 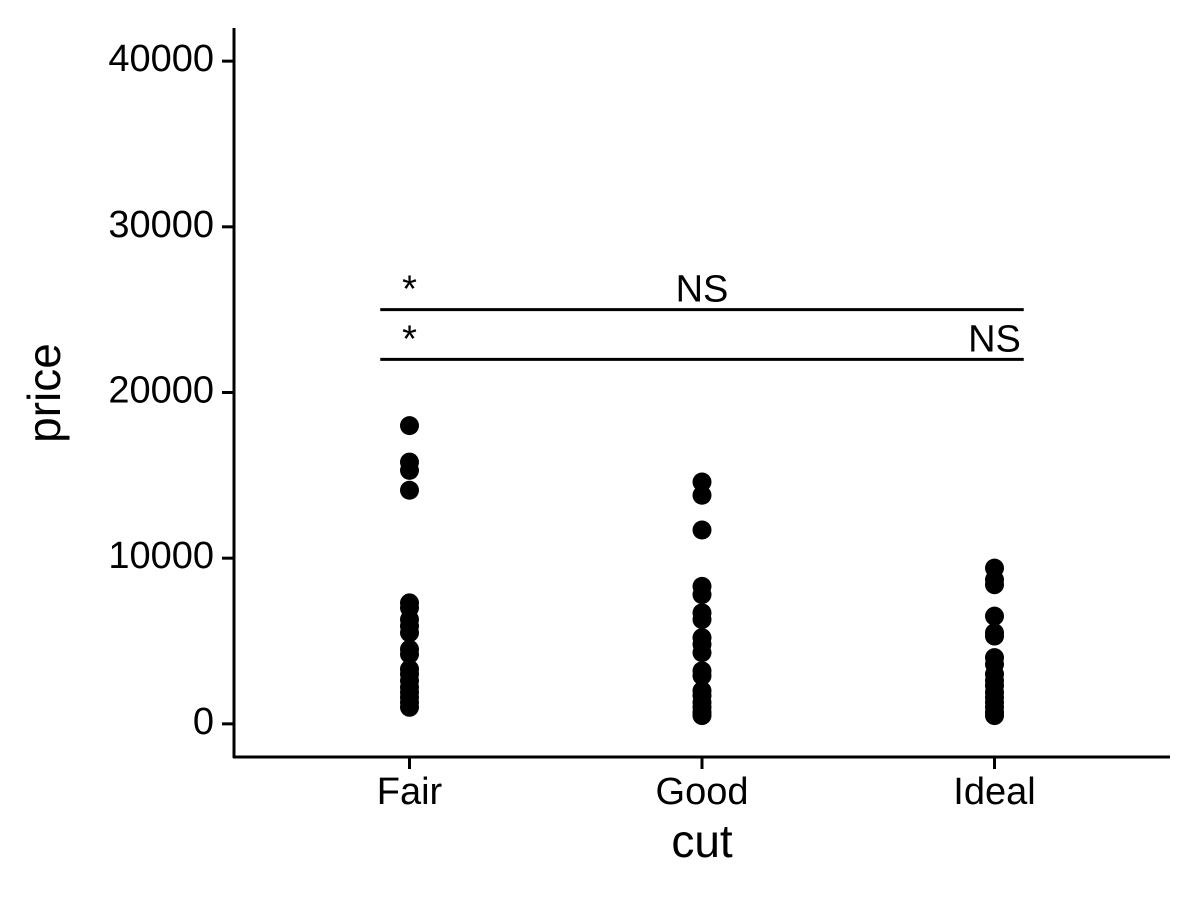 I want to click on x-tick-label: Fair, so click(x=410, y=792).